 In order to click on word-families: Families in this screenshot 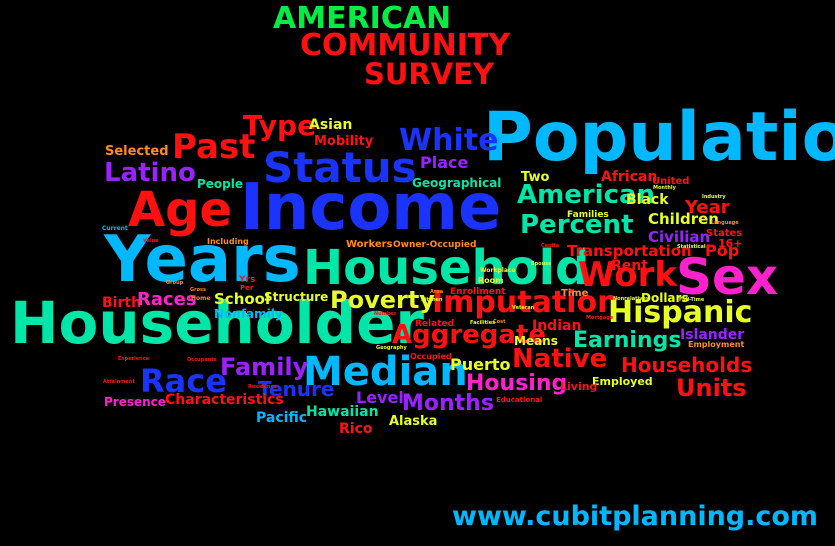, I will do `click(588, 215)`.